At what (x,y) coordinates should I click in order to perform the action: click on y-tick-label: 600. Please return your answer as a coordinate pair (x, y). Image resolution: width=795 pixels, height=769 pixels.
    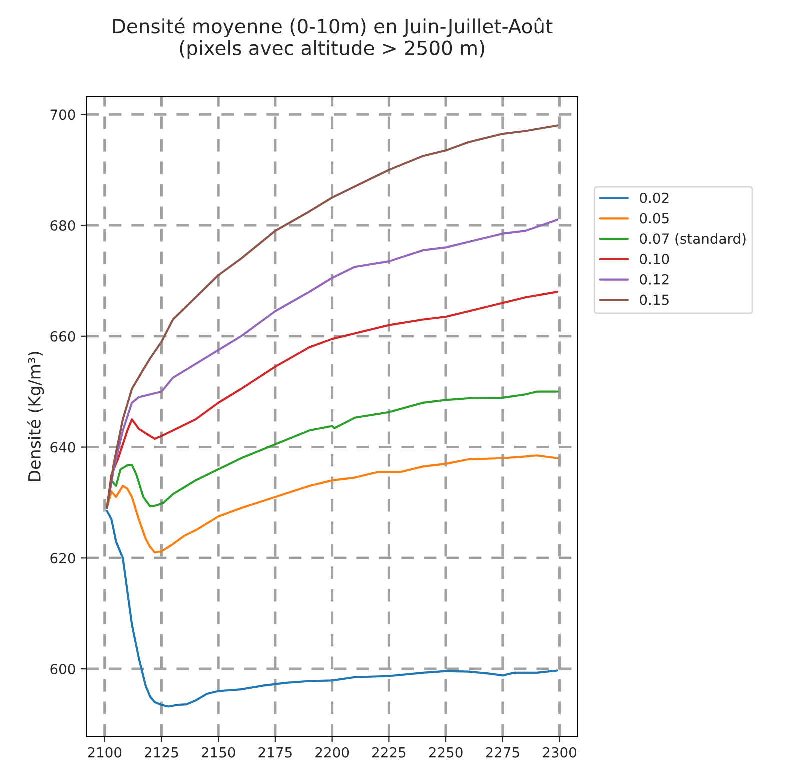
    Looking at the image, I should click on (63, 669).